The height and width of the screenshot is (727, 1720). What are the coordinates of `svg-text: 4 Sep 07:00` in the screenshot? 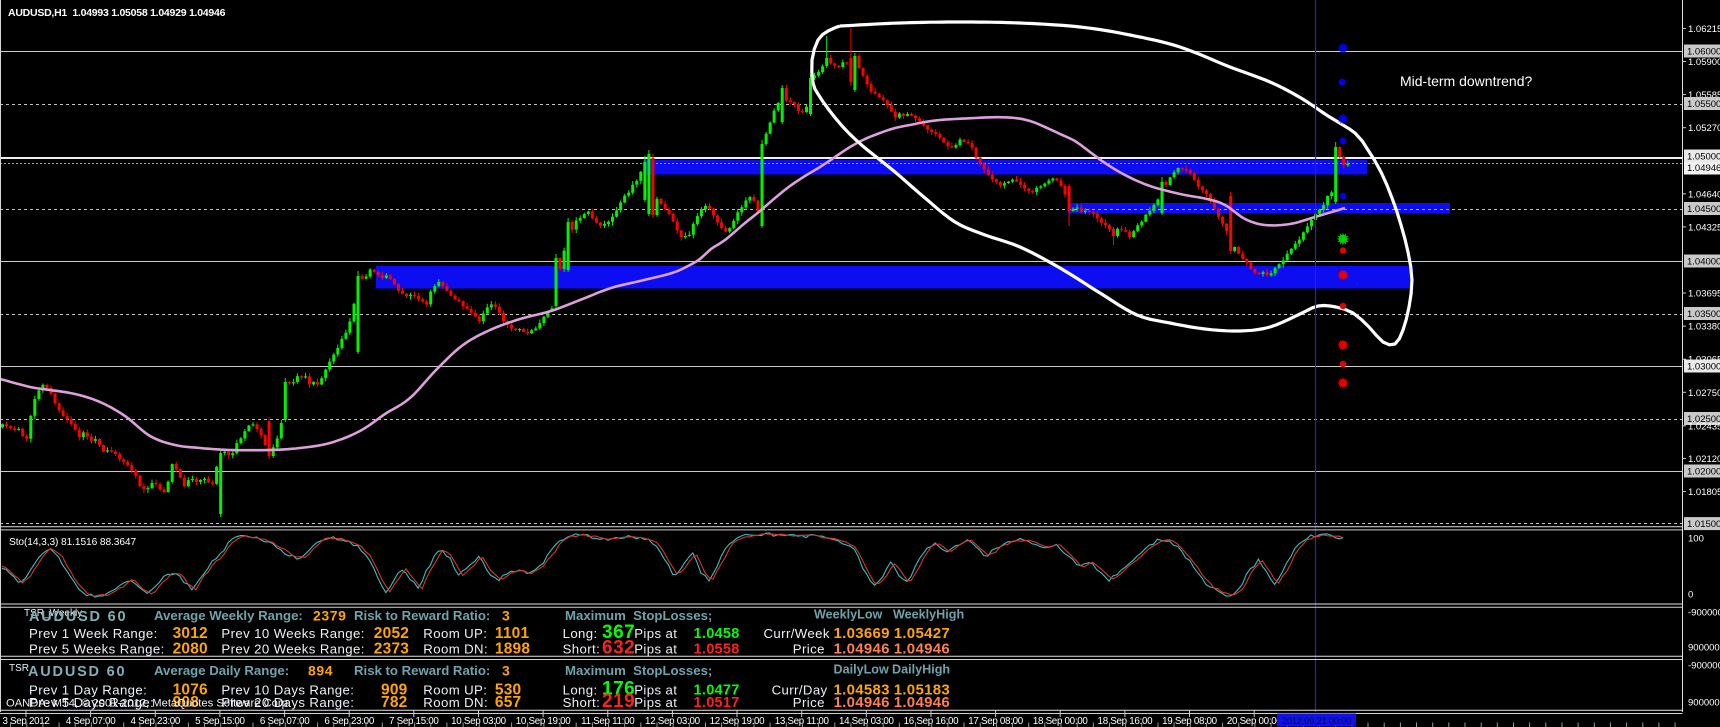 It's located at (91, 721).